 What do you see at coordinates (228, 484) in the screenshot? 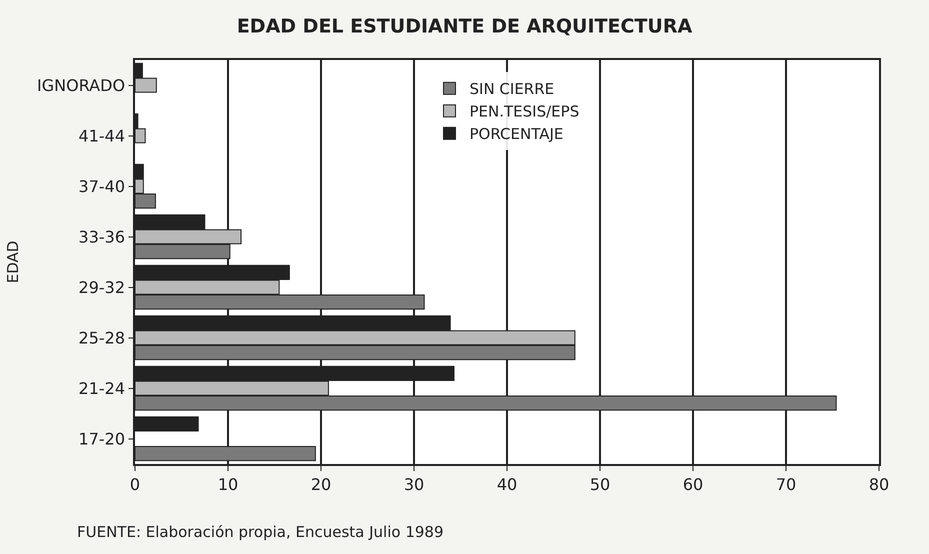
I see `x-tick-label: 10` at bounding box center [228, 484].